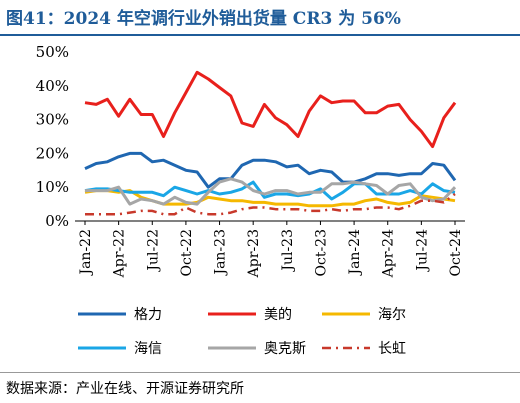  What do you see at coordinates (456, 253) in the screenshot?
I see `x-tick-label: Oct-24` at bounding box center [456, 253].